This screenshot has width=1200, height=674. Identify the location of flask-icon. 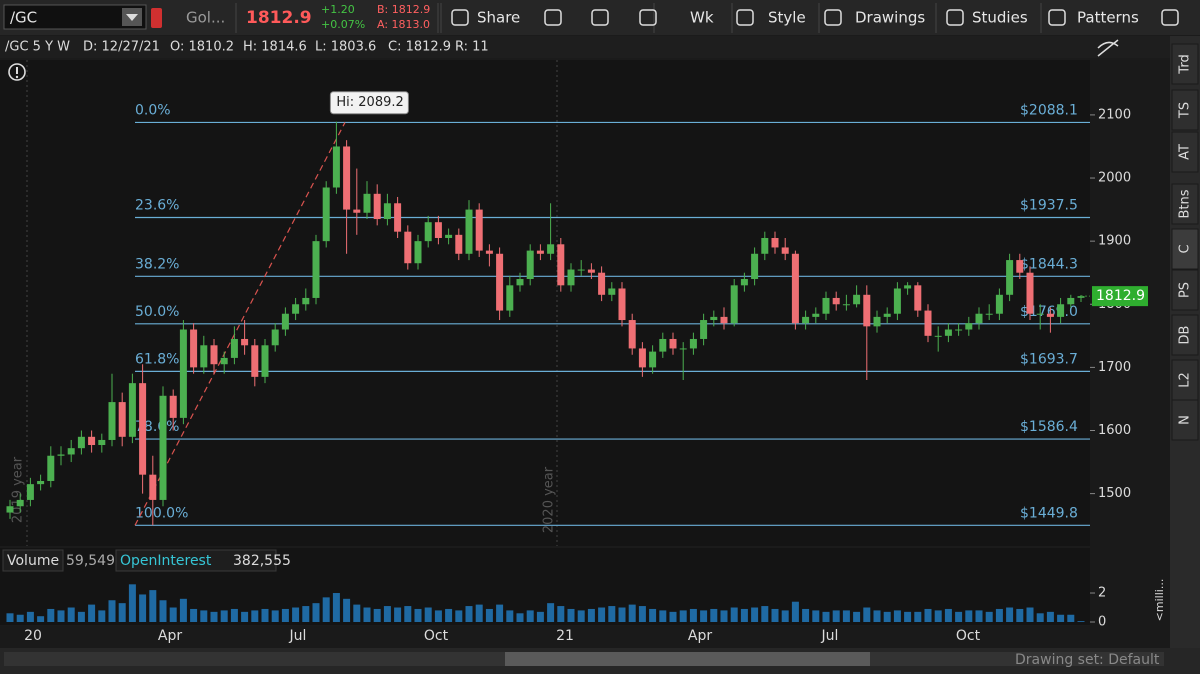
(600, 17).